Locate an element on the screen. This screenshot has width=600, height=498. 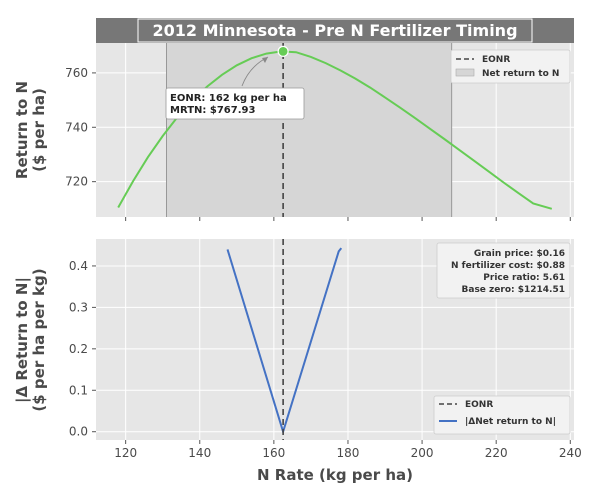
bottom-legend: EONR |ΔNet return to N| is located at coordinates (502, 415).